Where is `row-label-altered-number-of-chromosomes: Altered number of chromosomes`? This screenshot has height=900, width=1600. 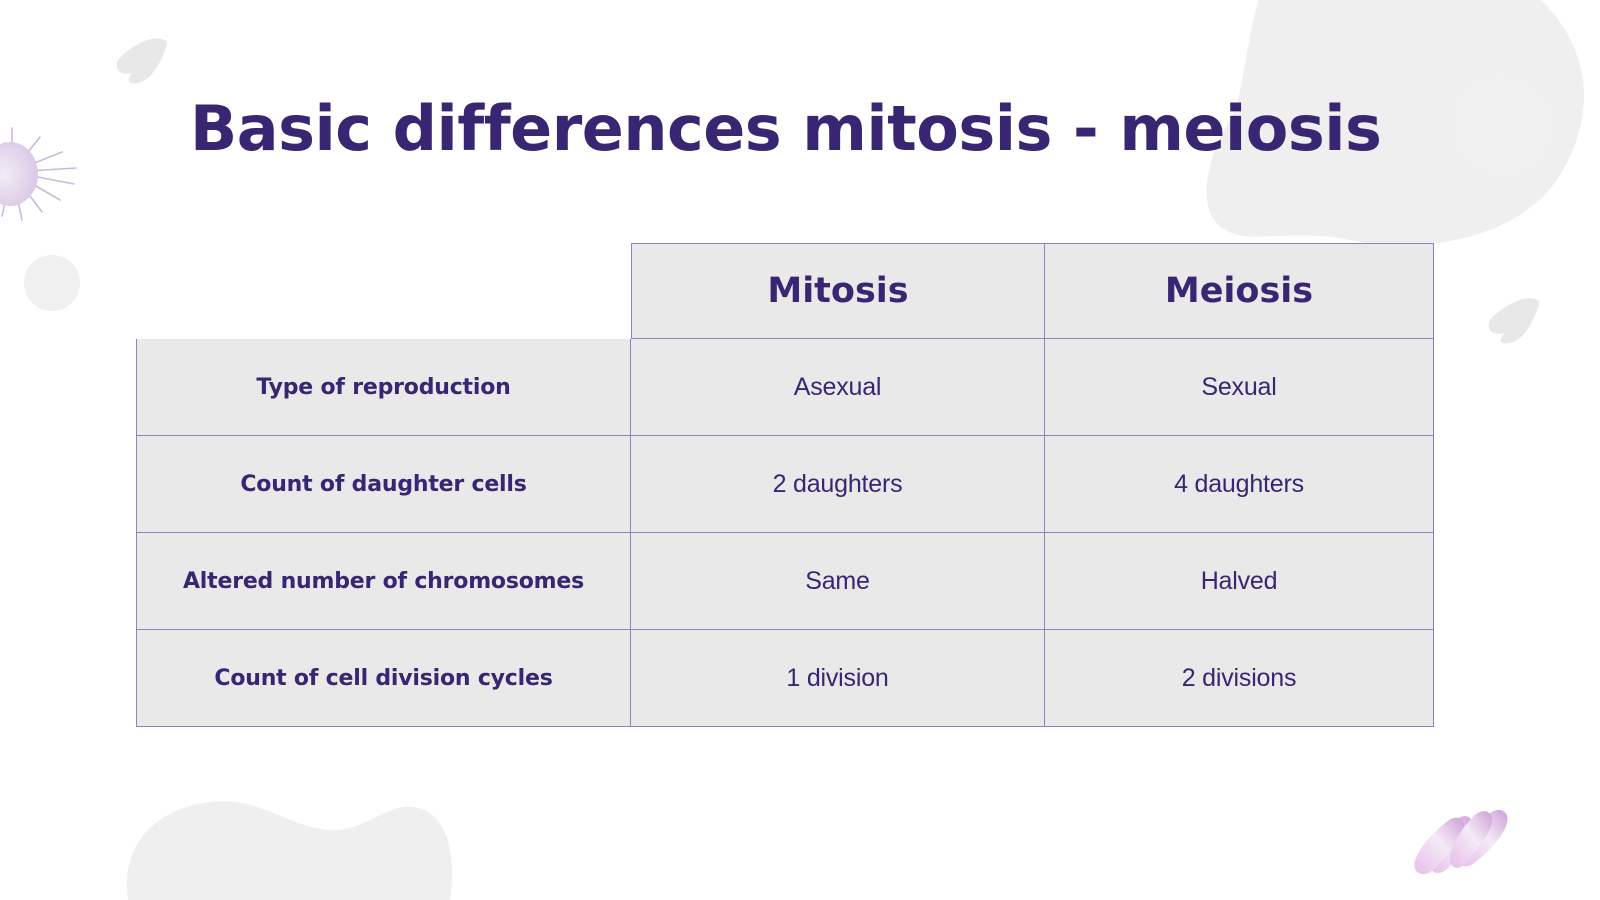
row-label-altered-number-of-chromosomes: Altered number of chromosomes is located at coordinates (383, 581).